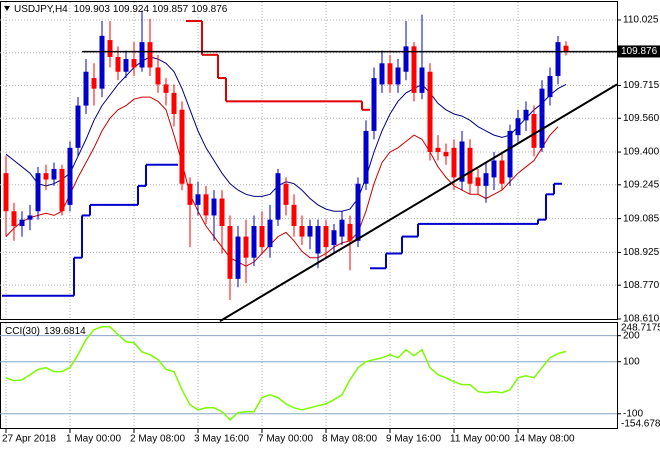  What do you see at coordinates (640, 424) in the screenshot?
I see `y-min-label: -154.6782` at bounding box center [640, 424].